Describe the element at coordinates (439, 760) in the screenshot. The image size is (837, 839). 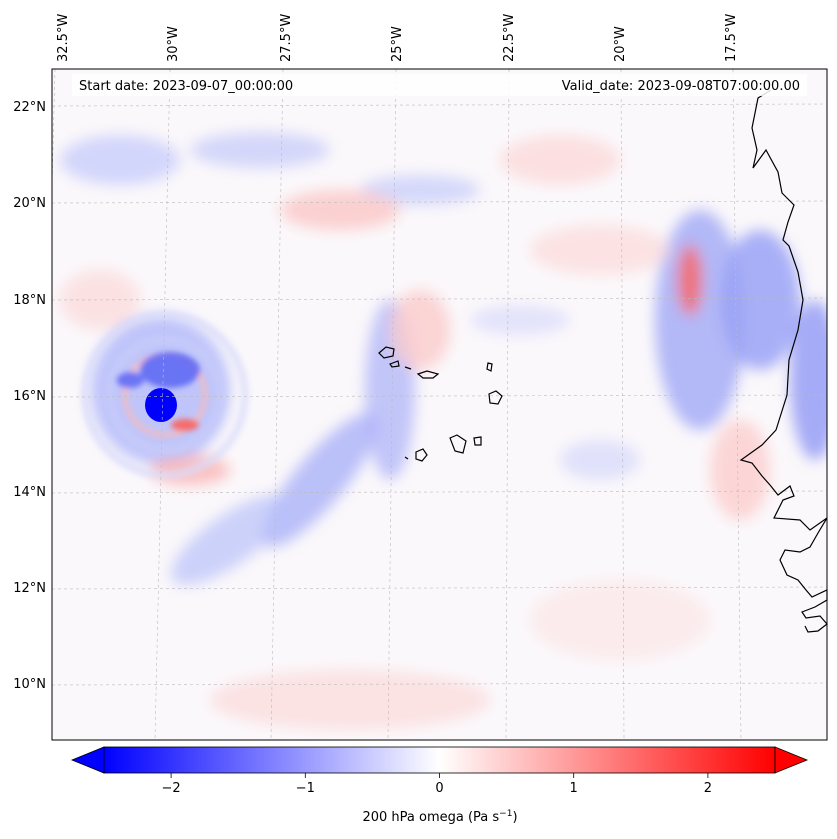
I see `colorbar-gradient` at that location.